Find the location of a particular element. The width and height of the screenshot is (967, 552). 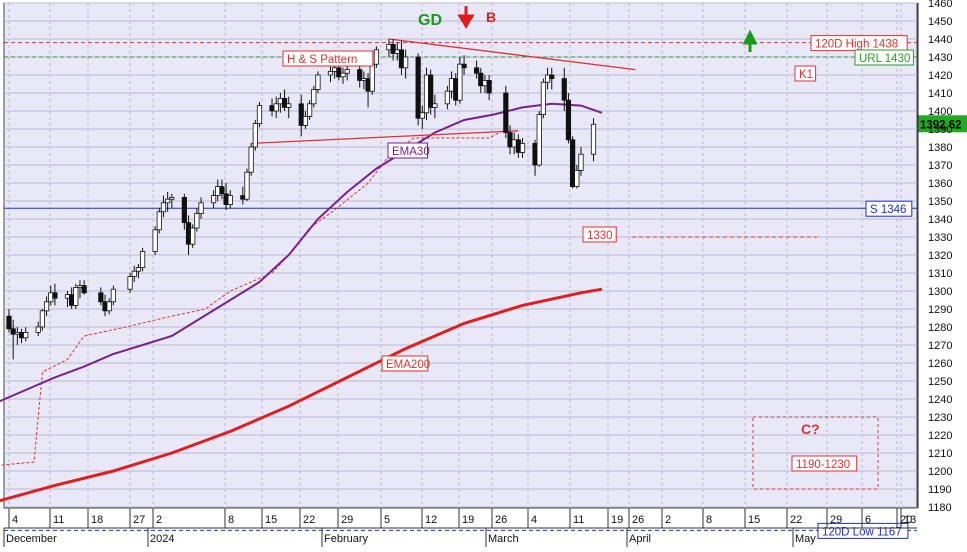

y-tick-label: 1450 is located at coordinates (940, 22).